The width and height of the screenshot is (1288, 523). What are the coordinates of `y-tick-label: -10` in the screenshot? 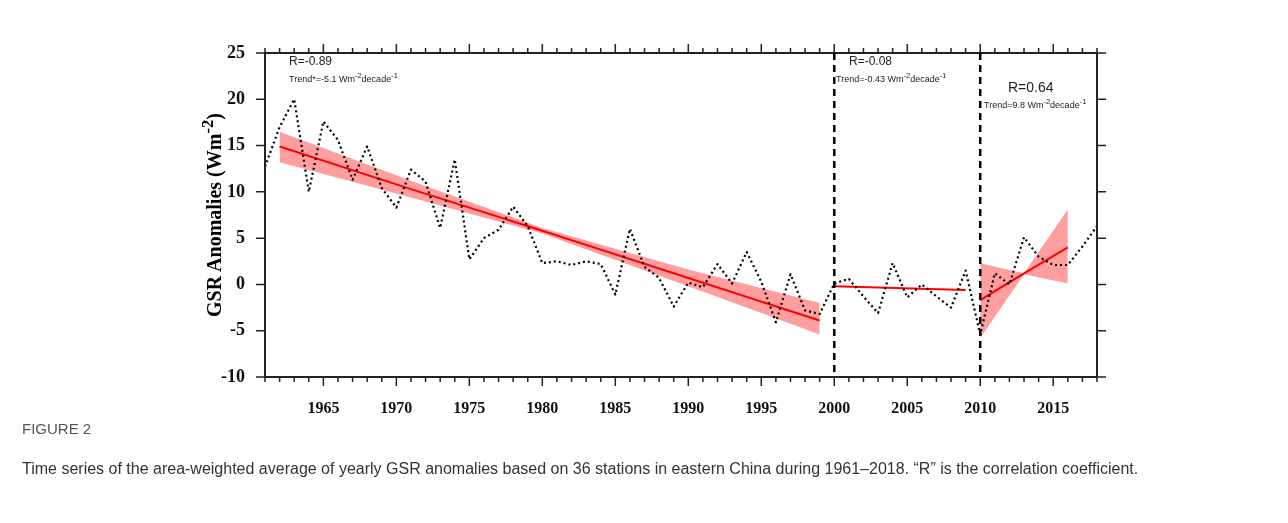 It's located at (233, 375).